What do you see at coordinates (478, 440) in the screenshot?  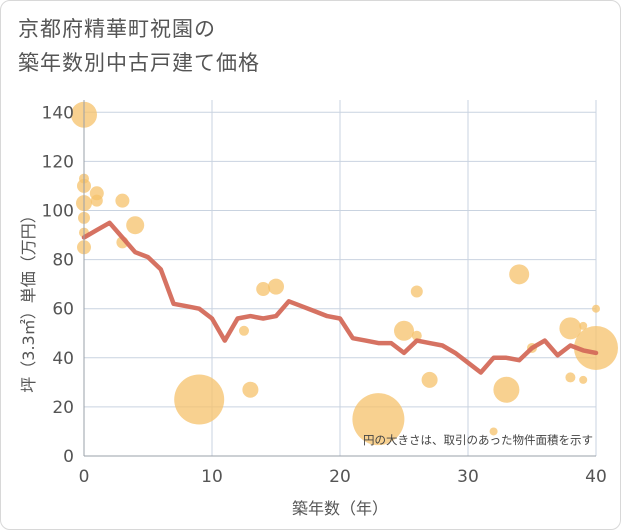 I see `size-note: 円の大きさは、取引のあった物件面積を示す` at bounding box center [478, 440].